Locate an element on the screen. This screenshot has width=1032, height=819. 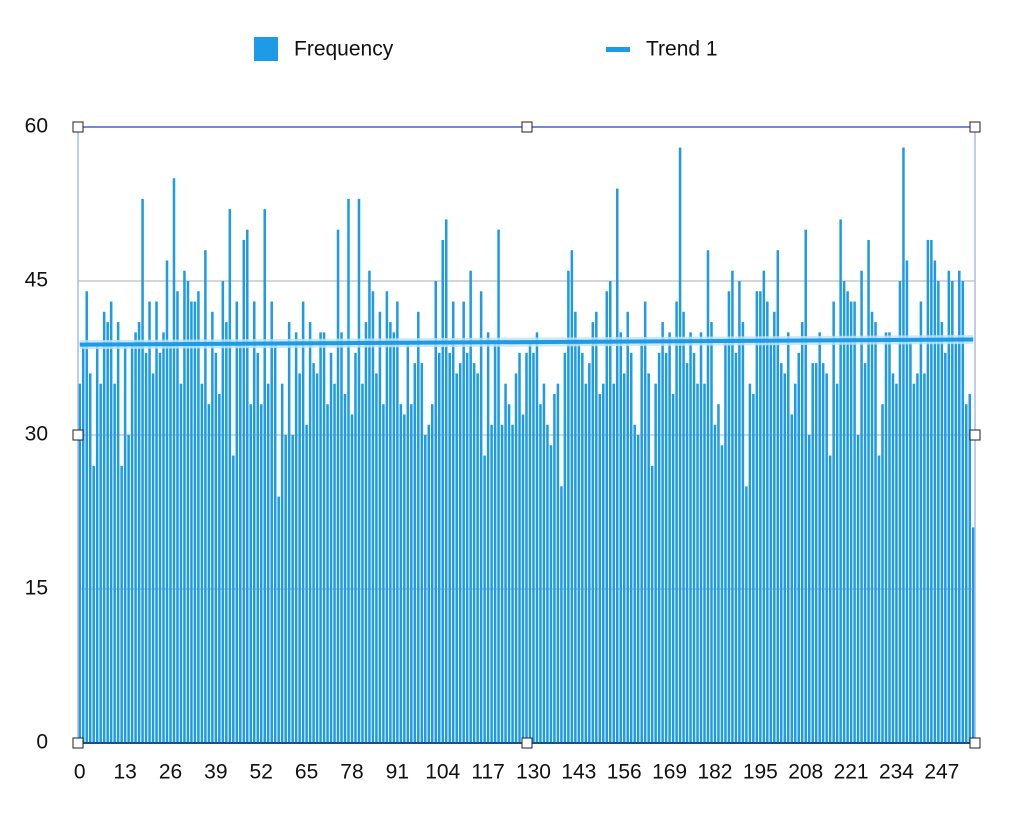
x-tick-label: 0 is located at coordinates (80, 772).